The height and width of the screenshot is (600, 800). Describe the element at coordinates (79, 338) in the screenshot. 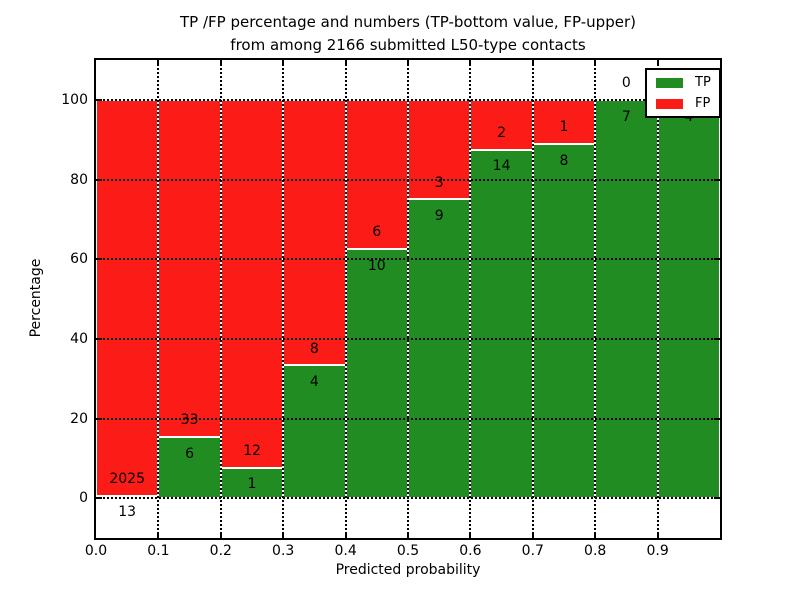

I see `y-tick-label: 40` at that location.